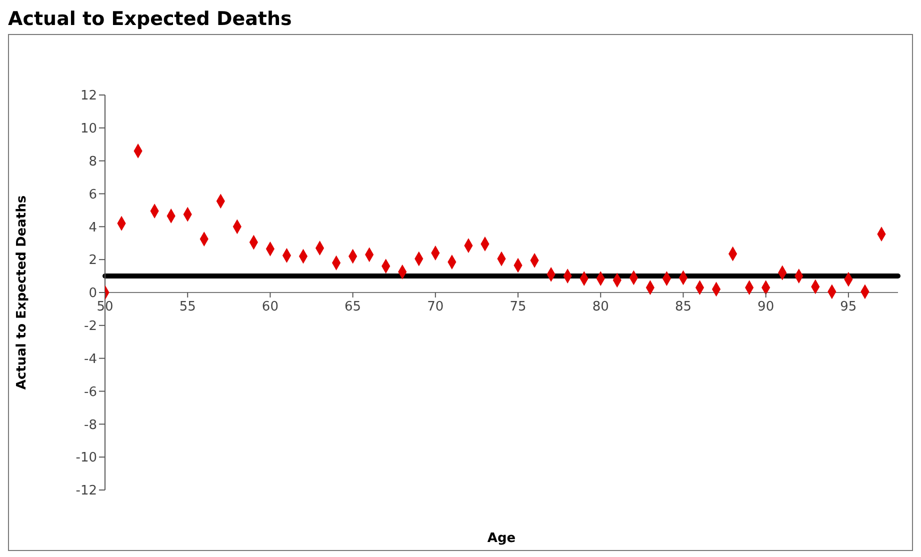 The height and width of the screenshot is (557, 921). What do you see at coordinates (270, 307) in the screenshot?
I see `x-tick-label: 60` at bounding box center [270, 307].